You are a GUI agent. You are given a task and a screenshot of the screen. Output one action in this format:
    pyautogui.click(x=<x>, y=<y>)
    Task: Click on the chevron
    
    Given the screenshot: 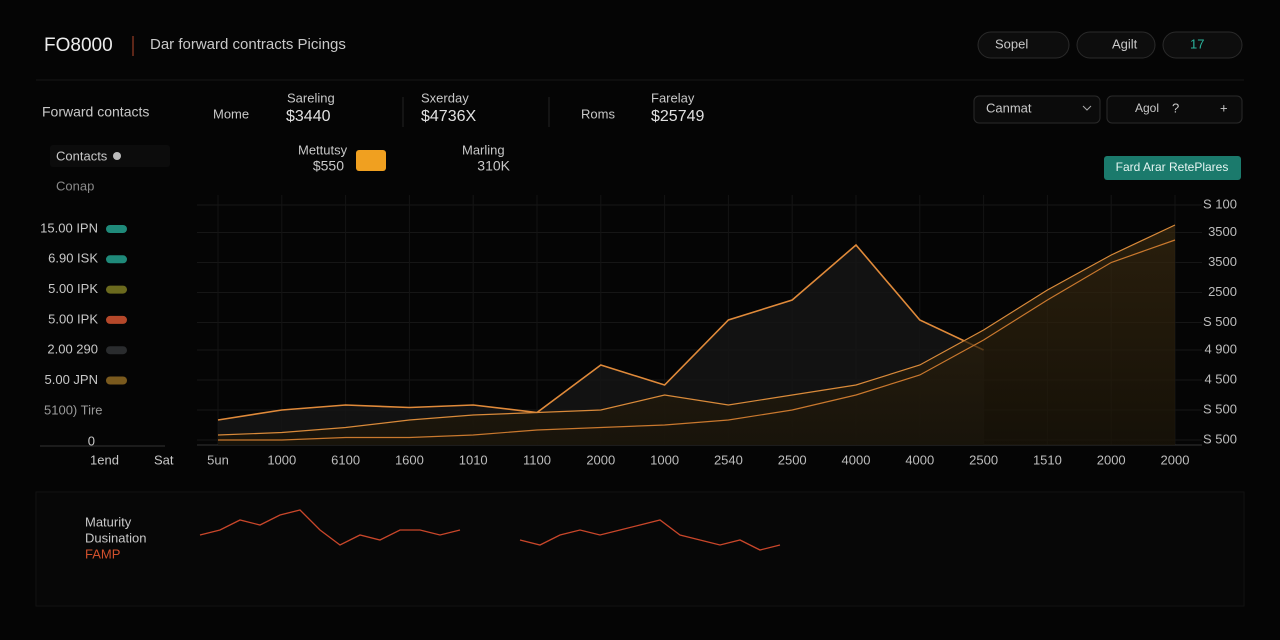 What is the action you would take?
    pyautogui.click(x=1087, y=108)
    